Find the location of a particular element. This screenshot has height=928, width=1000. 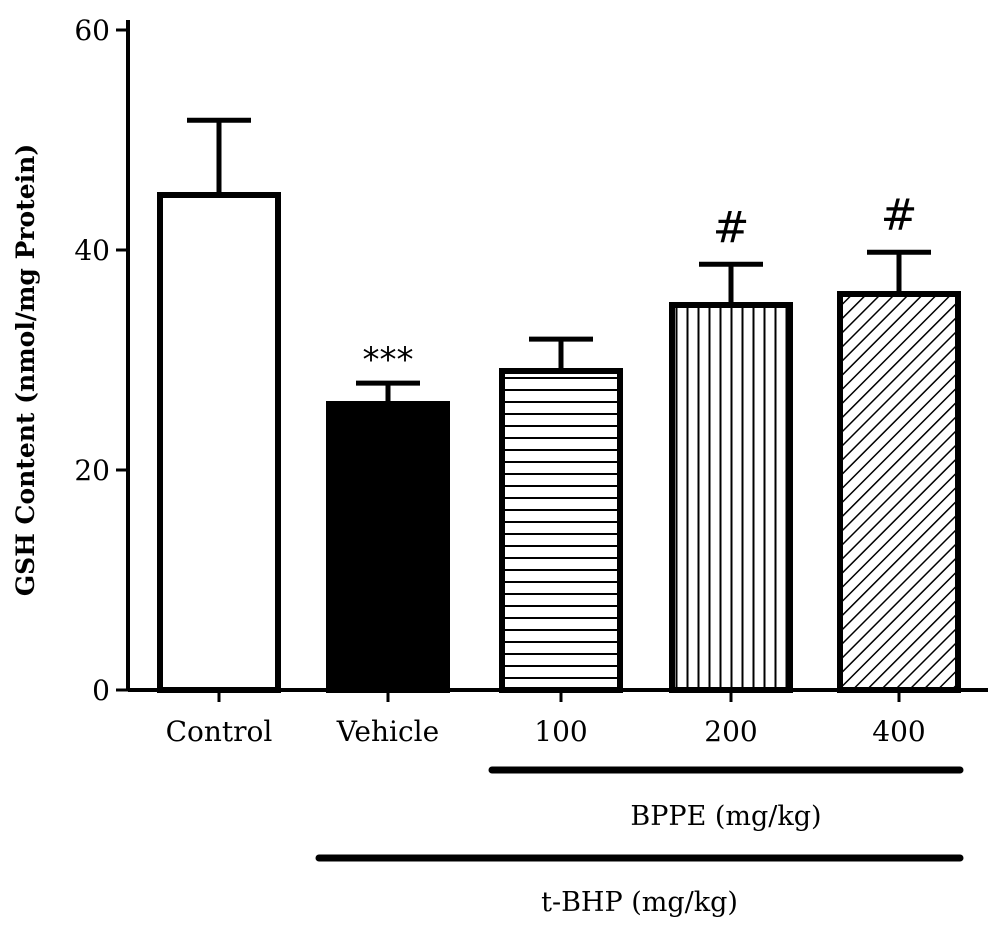

x-tick-label: 400 is located at coordinates (898, 731).